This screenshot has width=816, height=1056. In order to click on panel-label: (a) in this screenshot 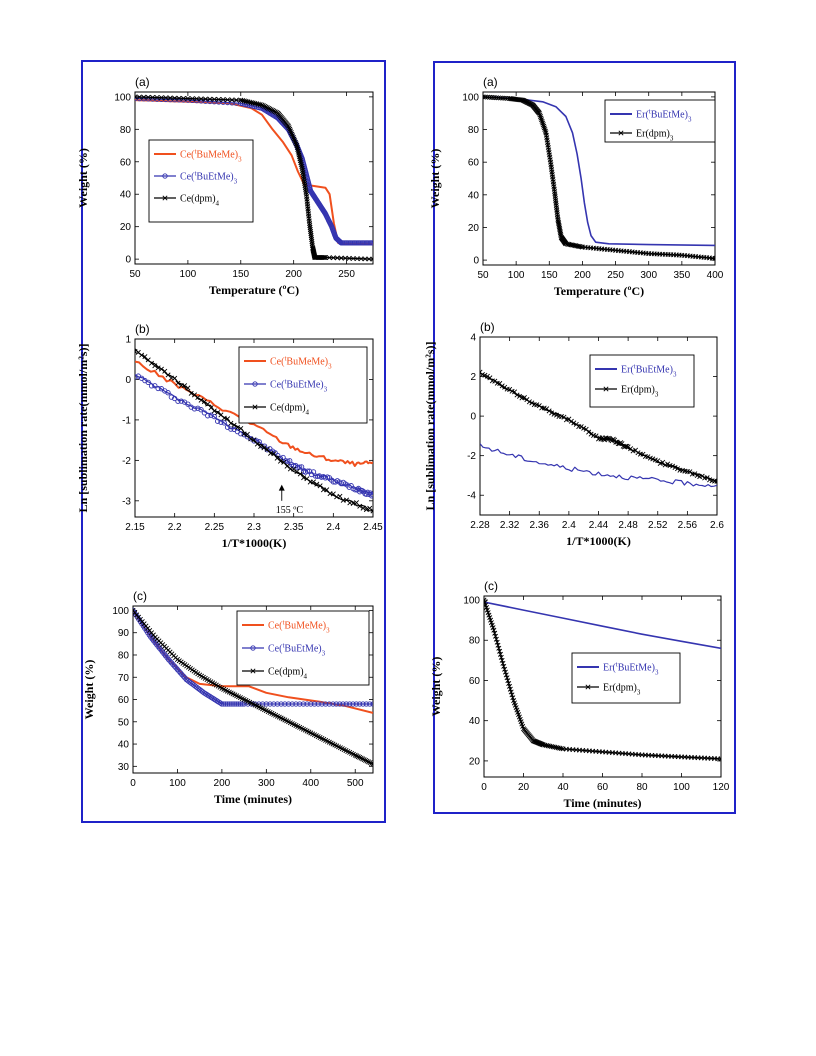, I will do `click(490, 82)`.